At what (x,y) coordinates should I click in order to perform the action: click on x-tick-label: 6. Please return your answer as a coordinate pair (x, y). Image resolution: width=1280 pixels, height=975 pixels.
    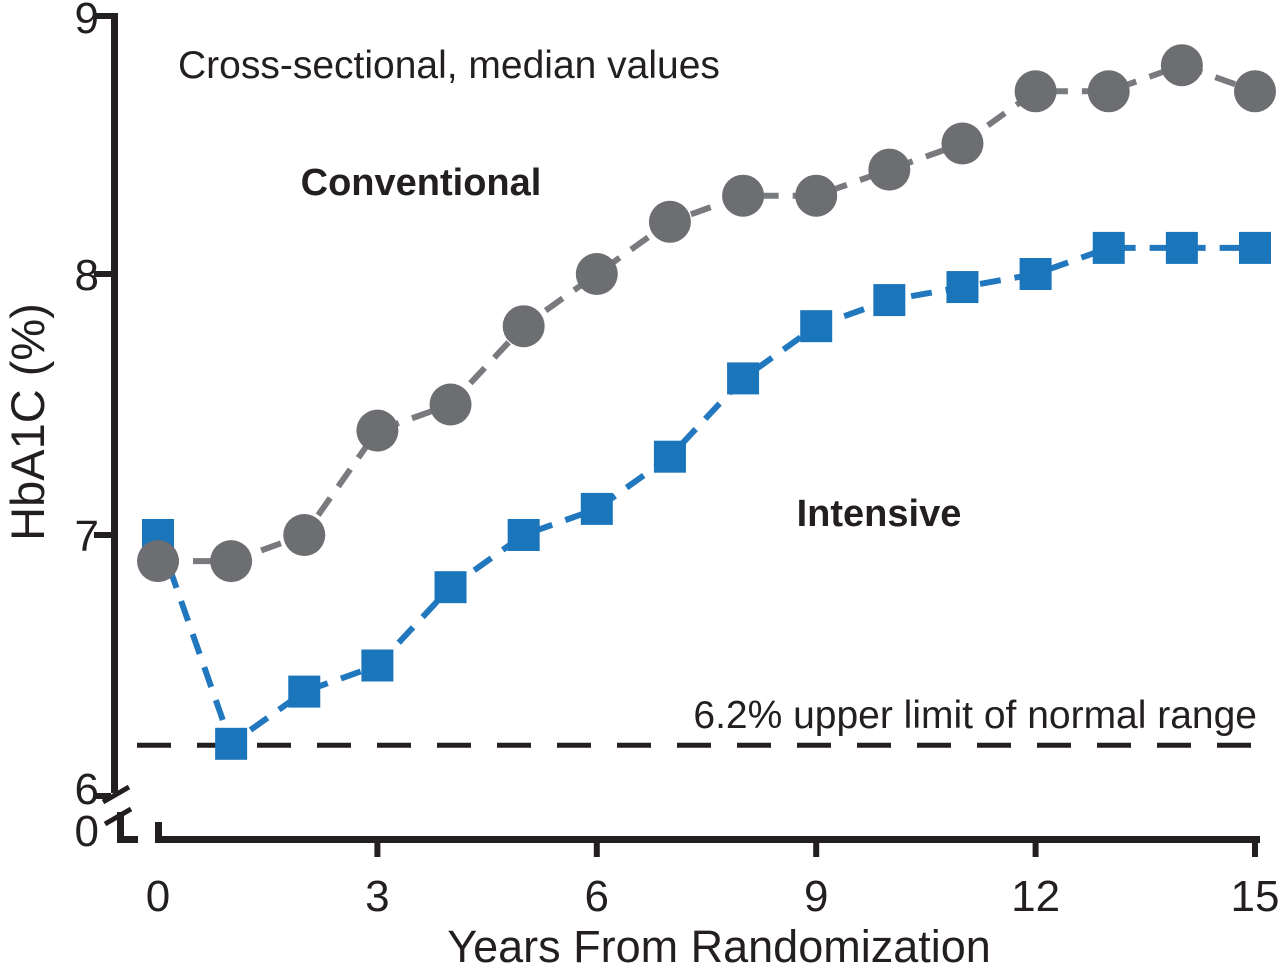
    Looking at the image, I should click on (597, 896).